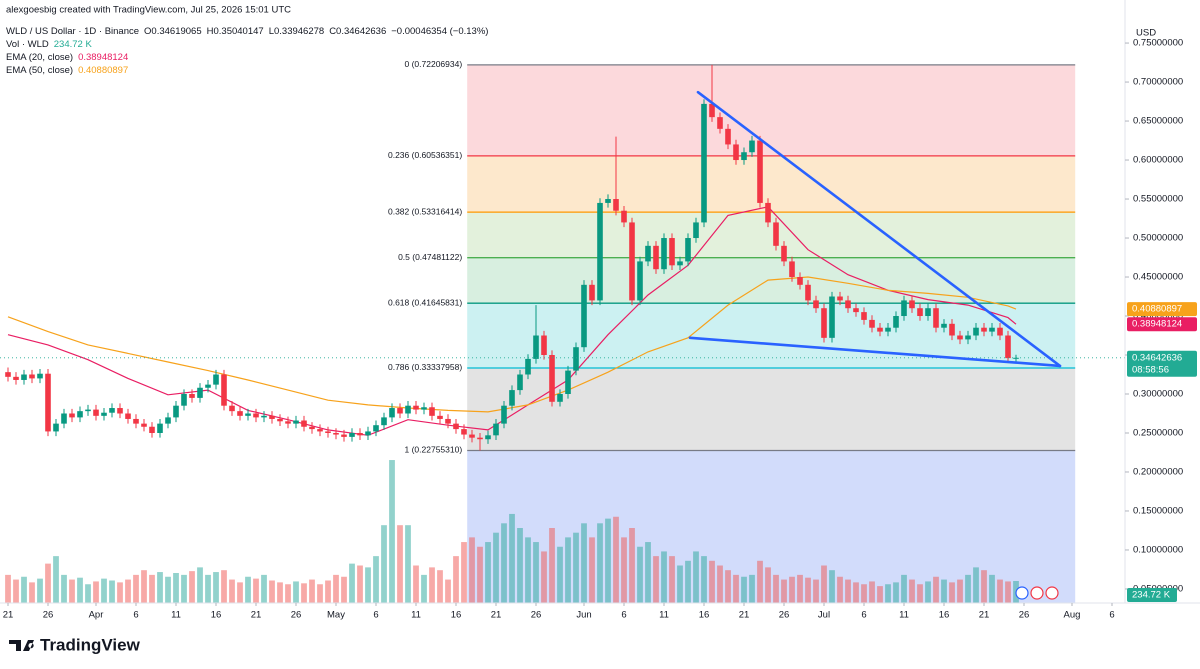 Image resolution: width=1200 pixels, height=669 pixels. I want to click on volume-badge-label: 234.72 K, so click(1151, 595).